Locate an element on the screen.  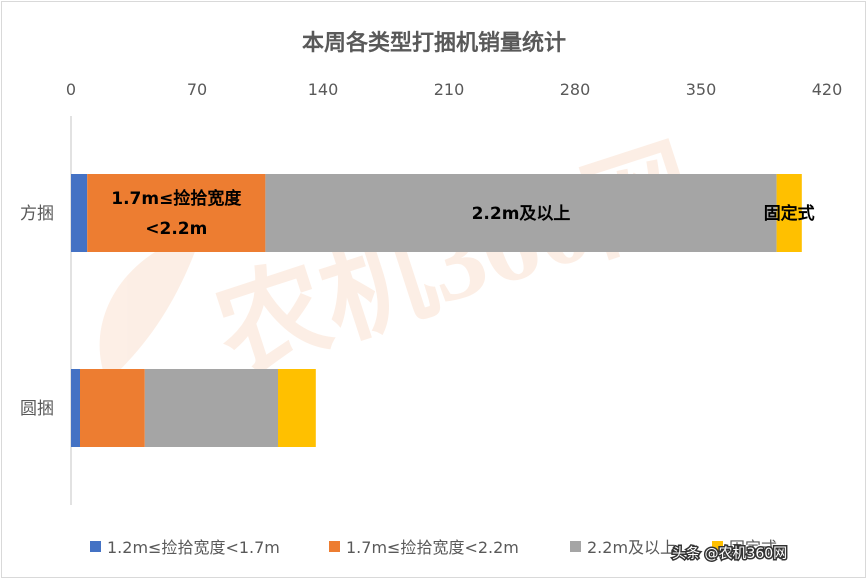
data-label: 固定式 is located at coordinates (789, 213).